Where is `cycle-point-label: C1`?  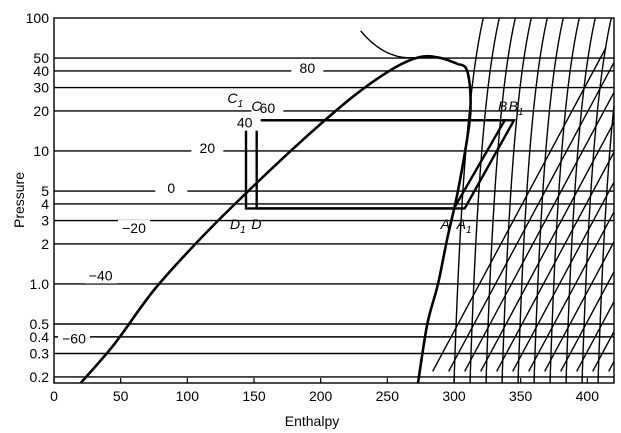
cycle-point-label: C1 is located at coordinates (235, 100).